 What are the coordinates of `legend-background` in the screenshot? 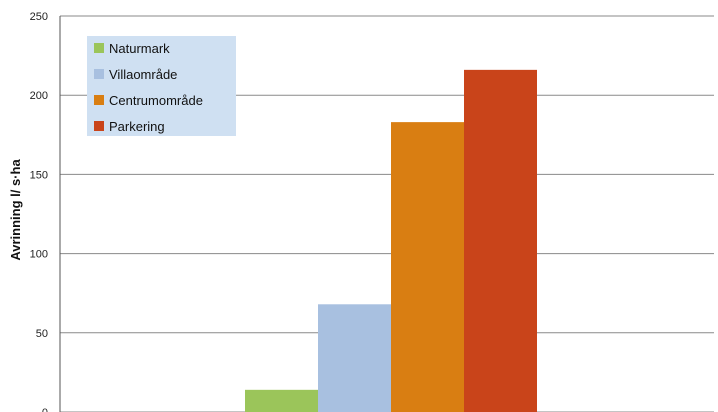 It's located at (161, 86).